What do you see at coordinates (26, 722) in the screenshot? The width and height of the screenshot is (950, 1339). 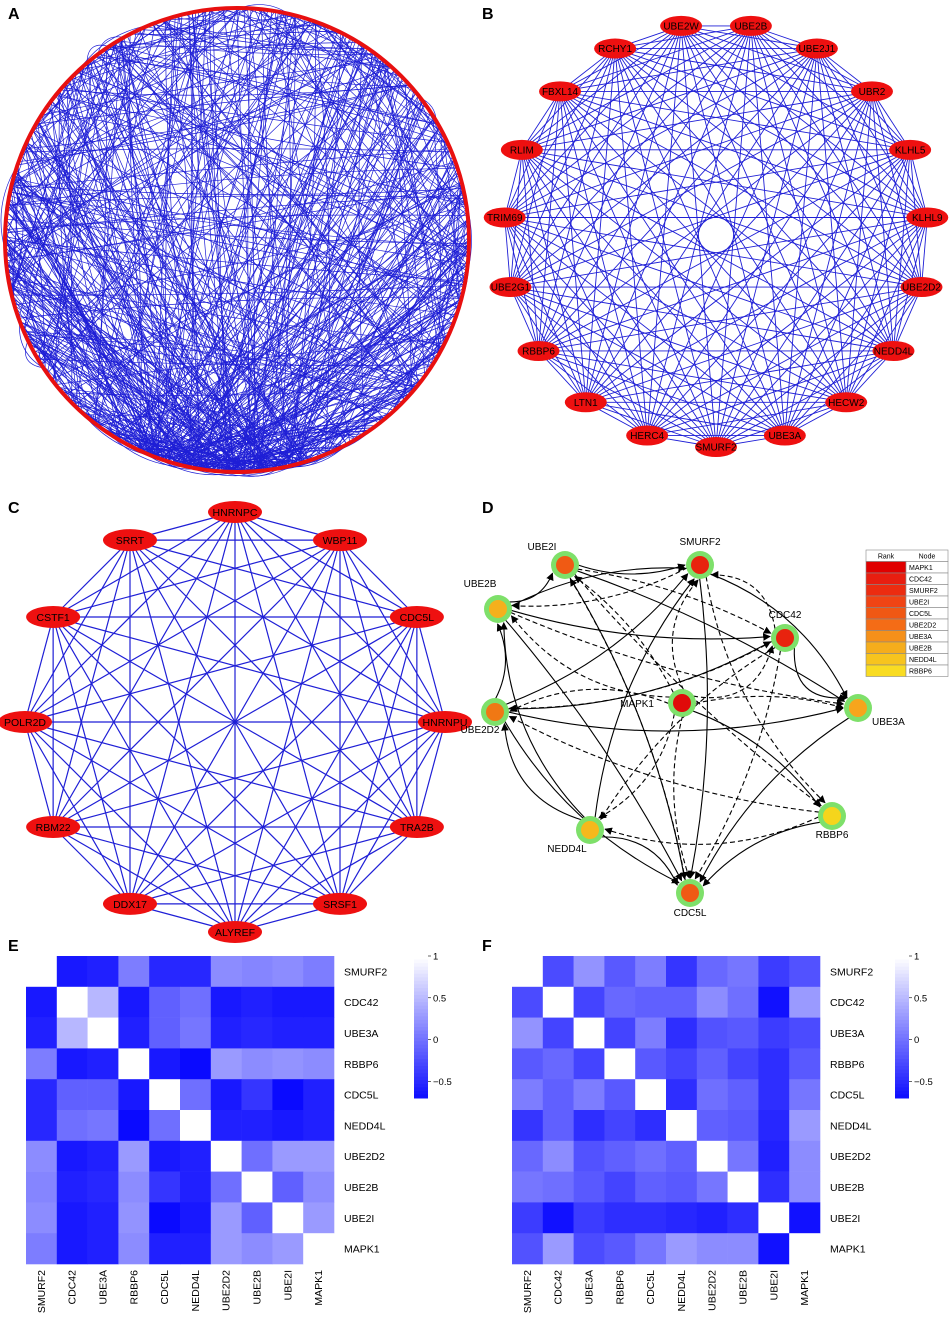 I see `node-polr2d: POLR2D` at bounding box center [26, 722].